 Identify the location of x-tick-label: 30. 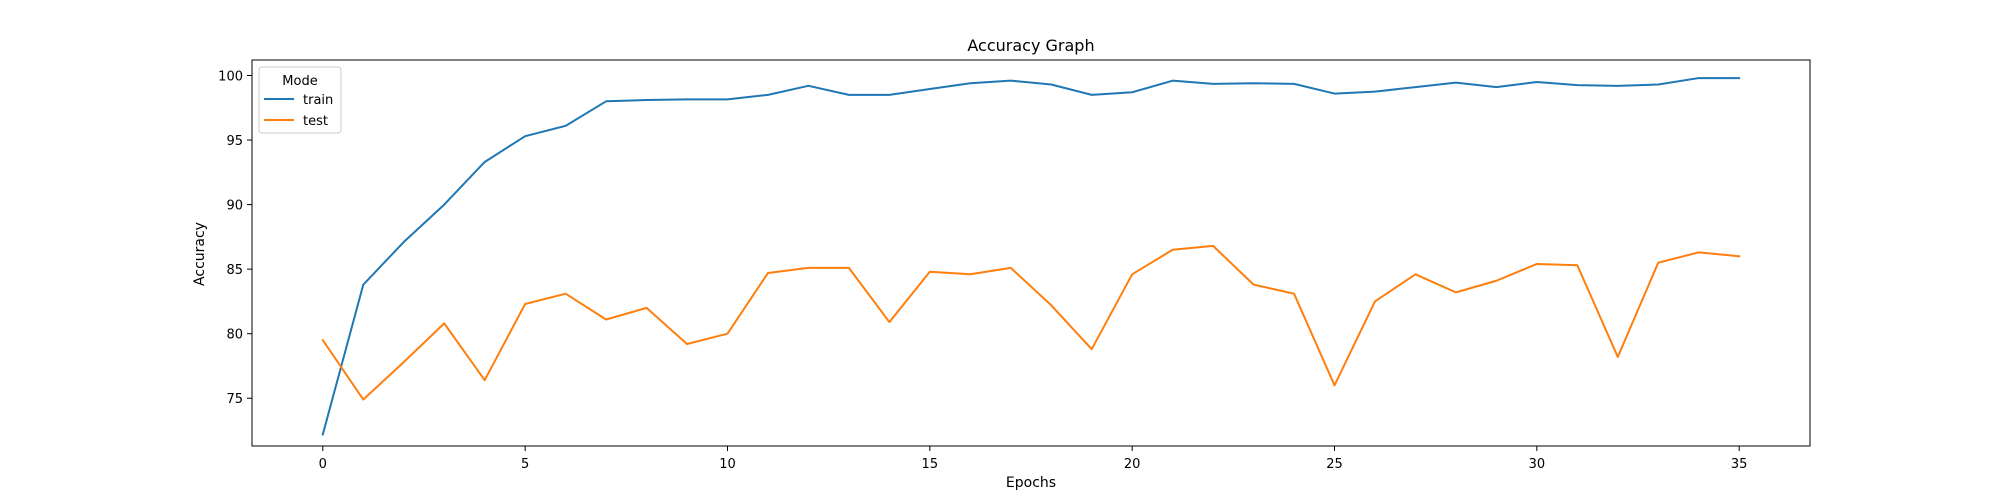
(1537, 464).